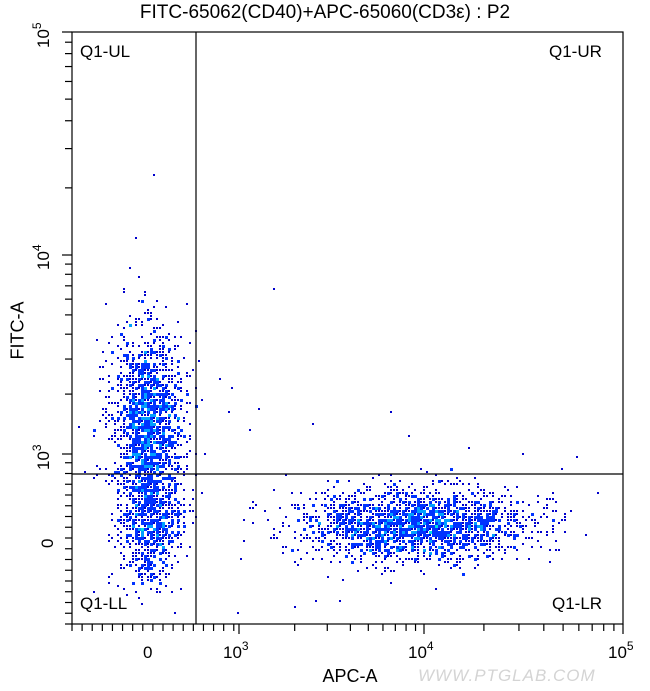  What do you see at coordinates (245, 646) in the screenshot?
I see `x-tick-1e3-exp: 3` at bounding box center [245, 646].